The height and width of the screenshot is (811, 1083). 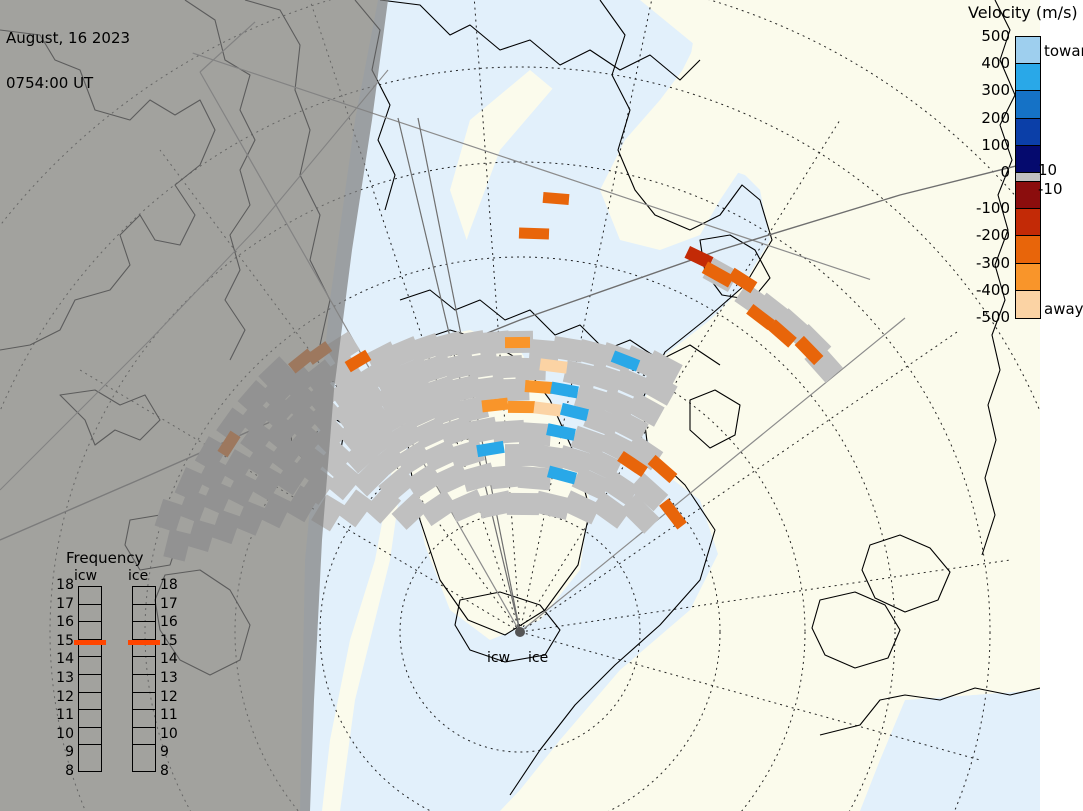 I want to click on colorbar-segment--350, so click(x=1028, y=277).